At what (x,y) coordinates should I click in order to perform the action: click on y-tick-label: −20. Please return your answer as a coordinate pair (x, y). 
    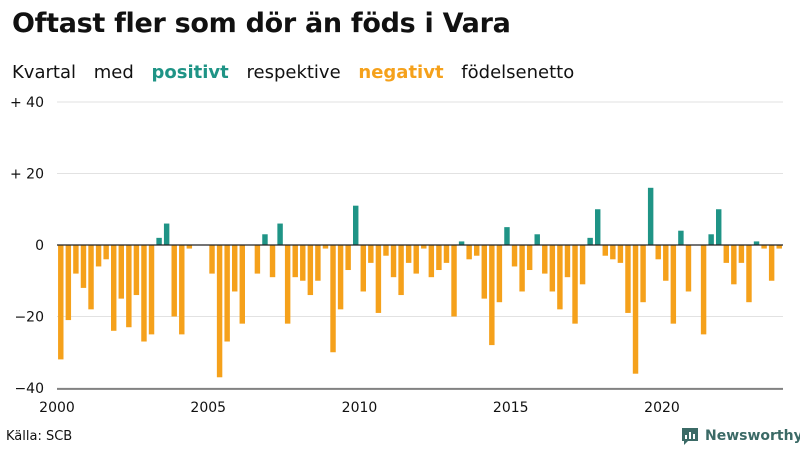
    Looking at the image, I should click on (29, 318).